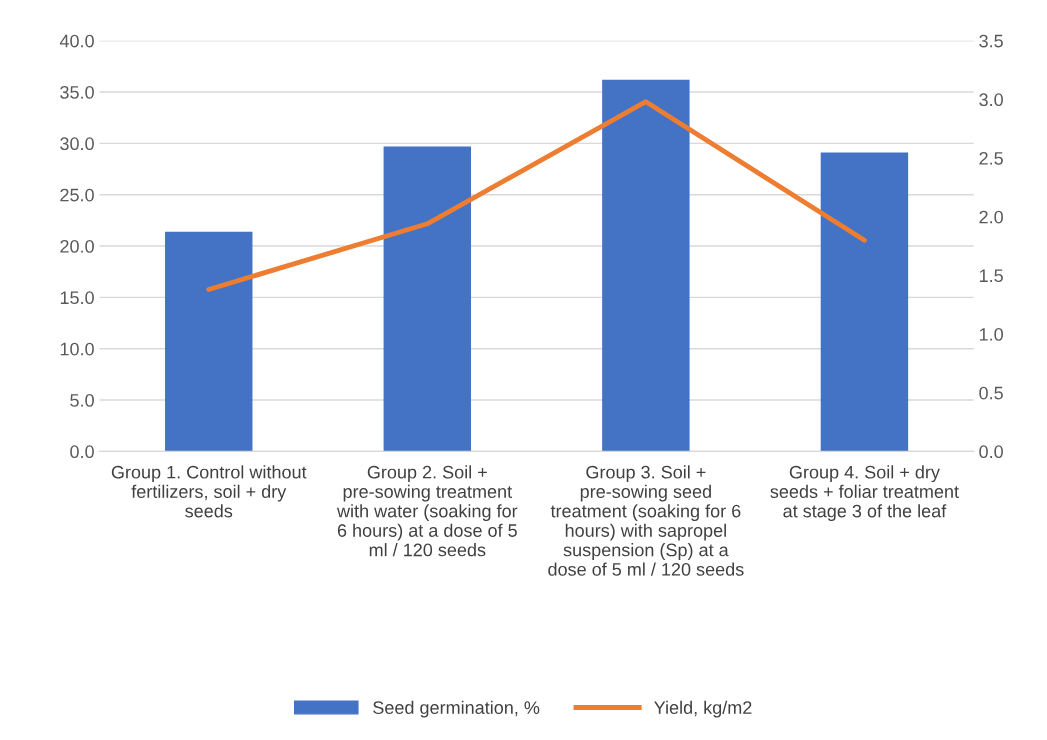 This screenshot has width=1047, height=740. I want to click on y-tick-label: 10.0, so click(77, 349).